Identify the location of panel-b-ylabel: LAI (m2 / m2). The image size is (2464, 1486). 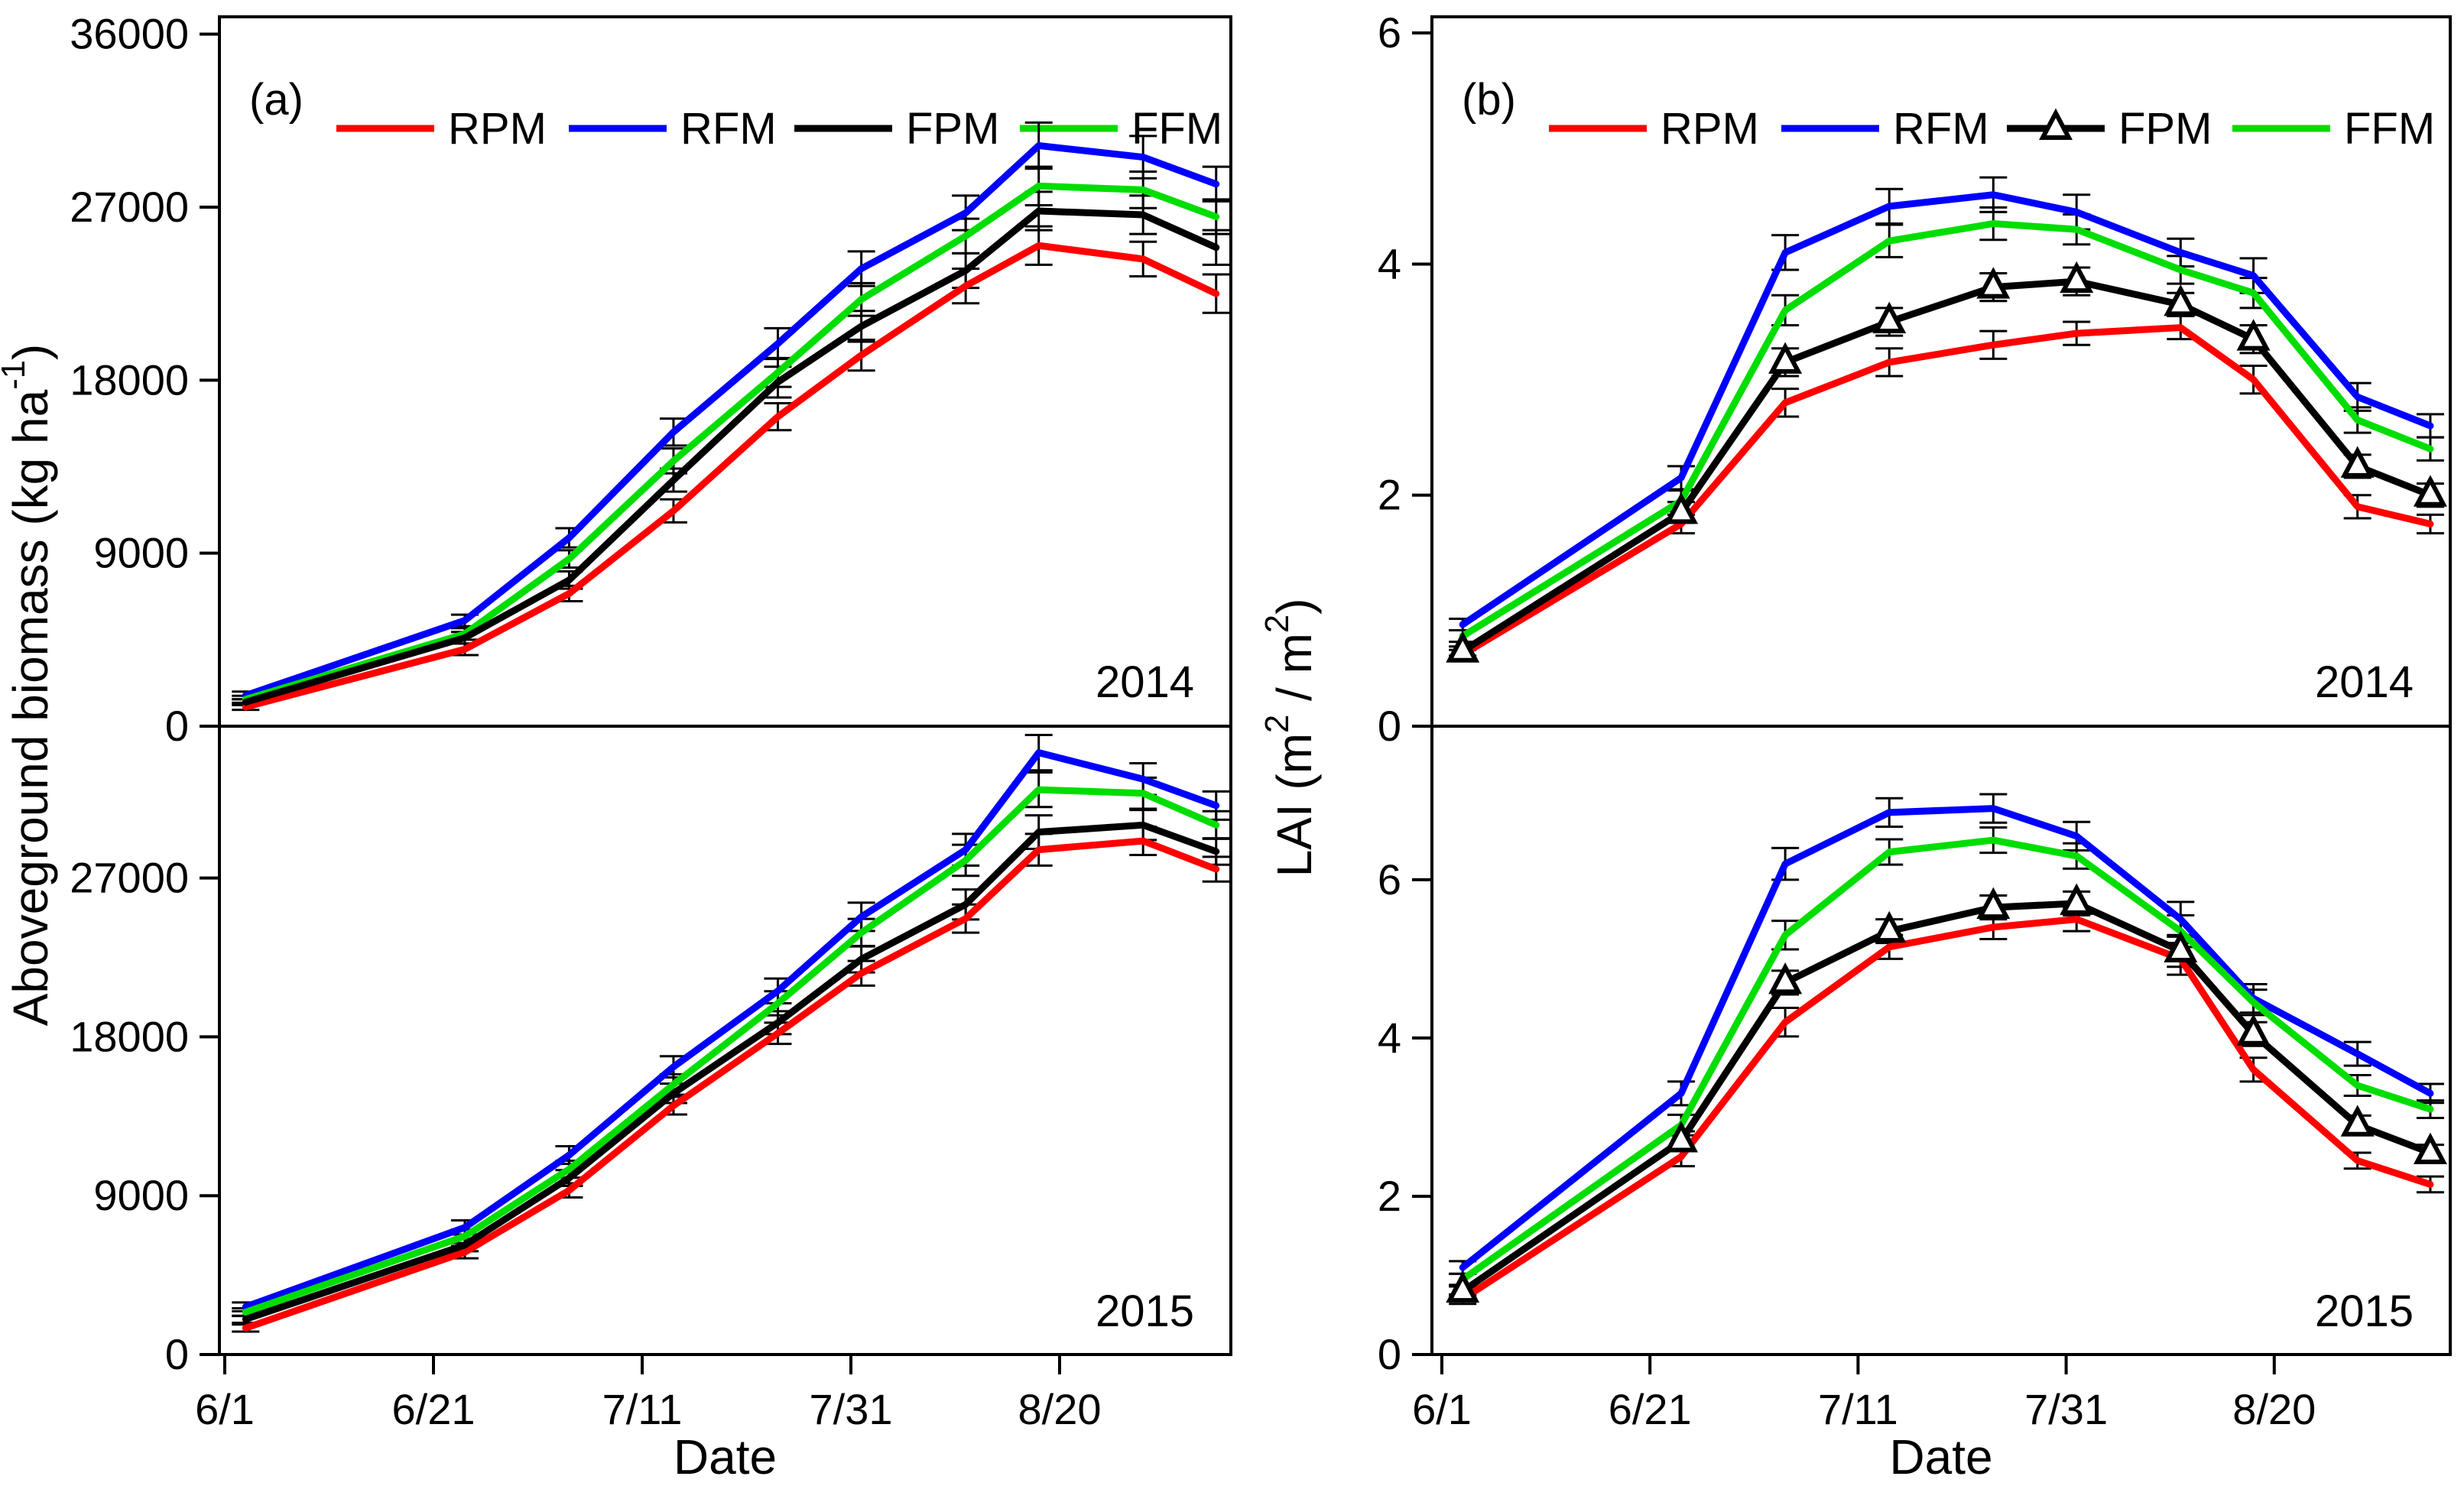
(1290, 738).